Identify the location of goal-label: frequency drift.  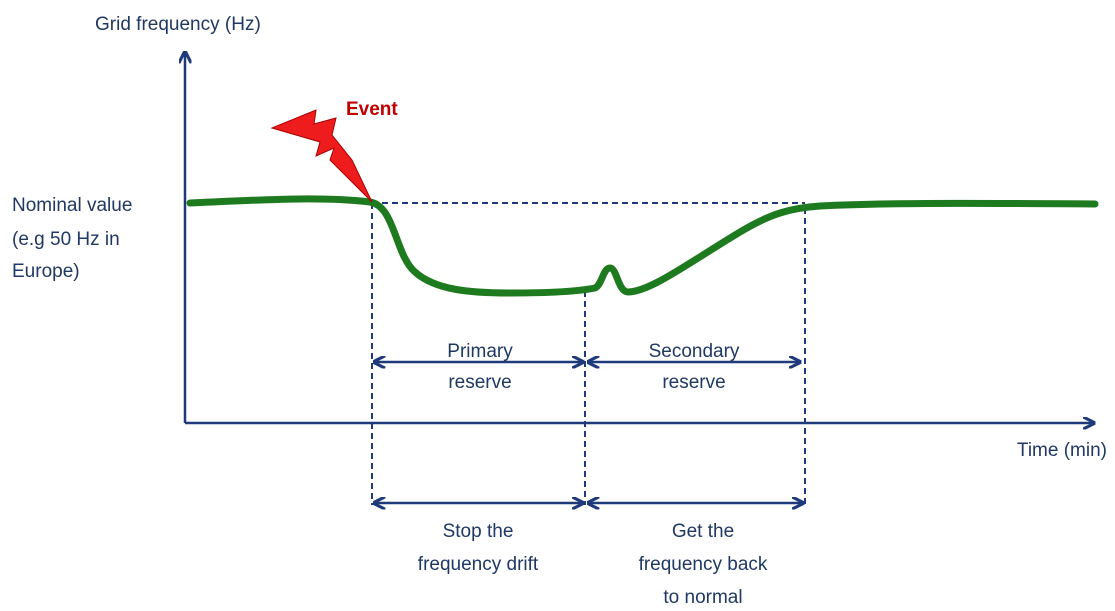
(478, 564).